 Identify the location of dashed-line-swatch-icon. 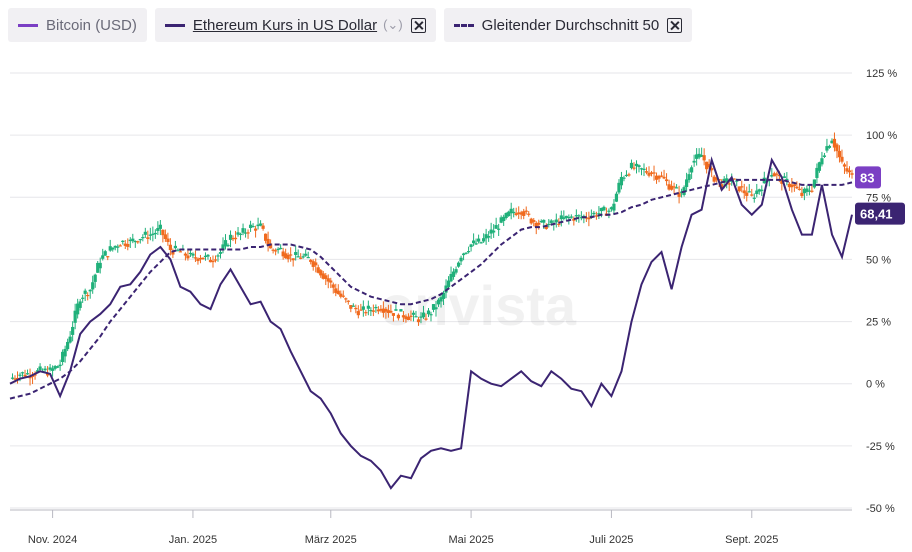
(463, 25).